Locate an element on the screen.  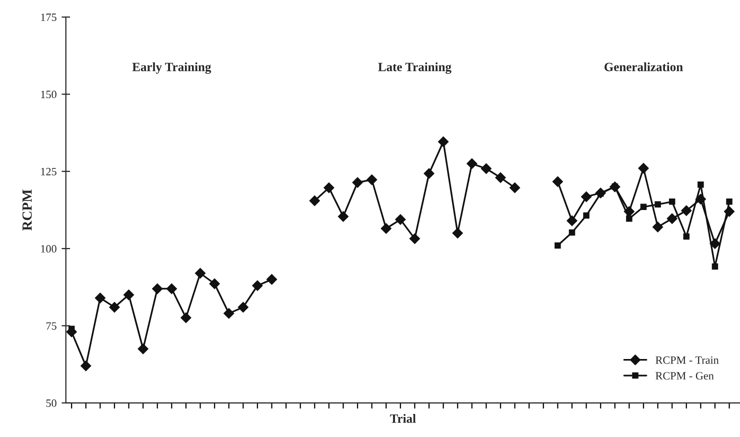
legend-label: RCPM - Train is located at coordinates (687, 360).